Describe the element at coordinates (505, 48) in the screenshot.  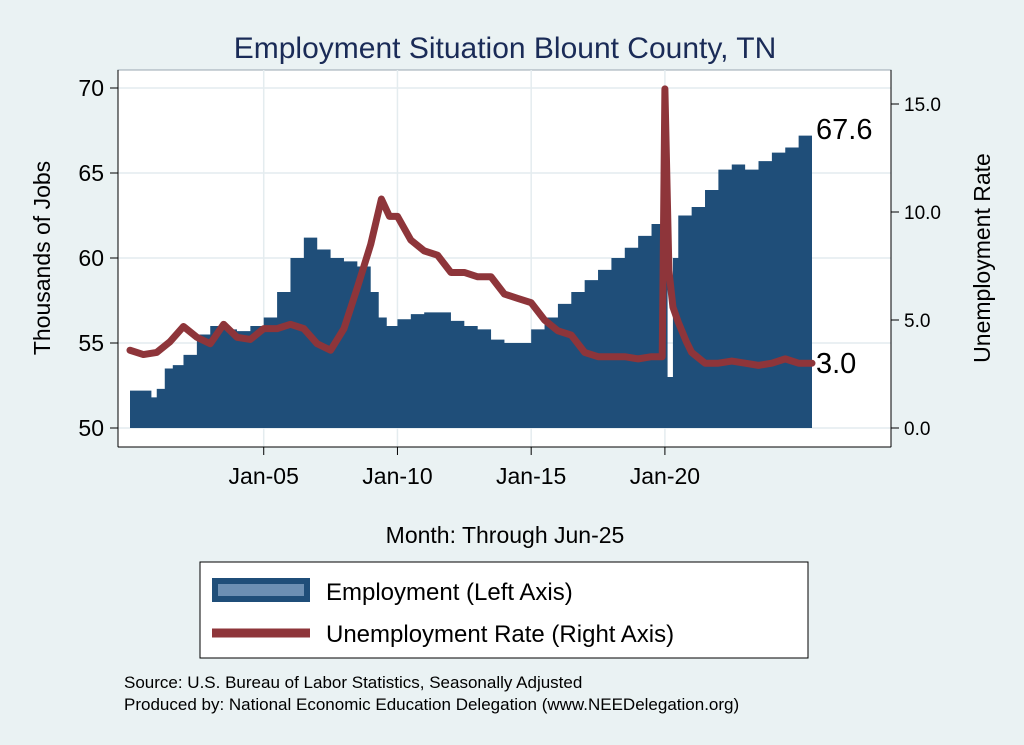
I see `chart-title: Employment Situation Blount County, TN` at that location.